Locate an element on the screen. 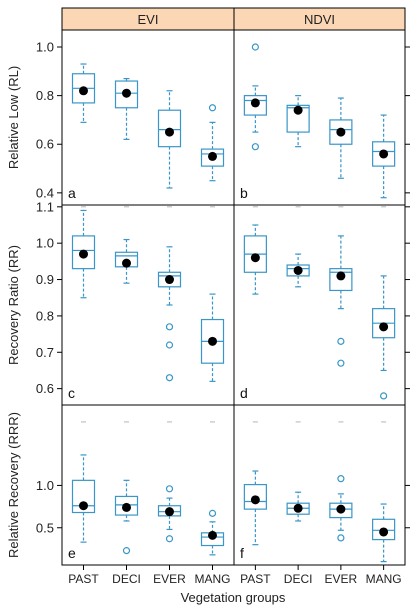 The width and height of the screenshot is (415, 616). panel: d is located at coordinates (319, 305).